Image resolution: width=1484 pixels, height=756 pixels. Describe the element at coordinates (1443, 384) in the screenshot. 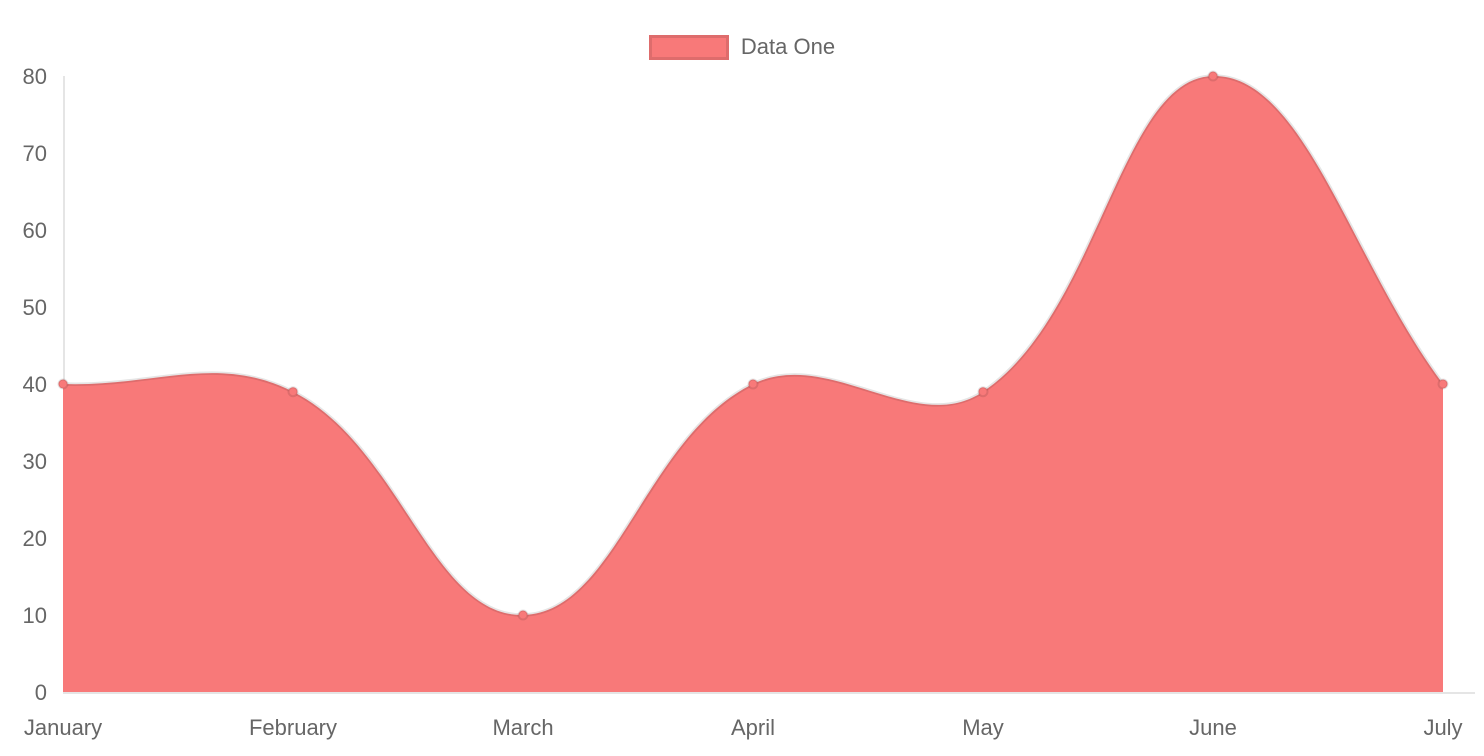

I see `data-point-july` at that location.